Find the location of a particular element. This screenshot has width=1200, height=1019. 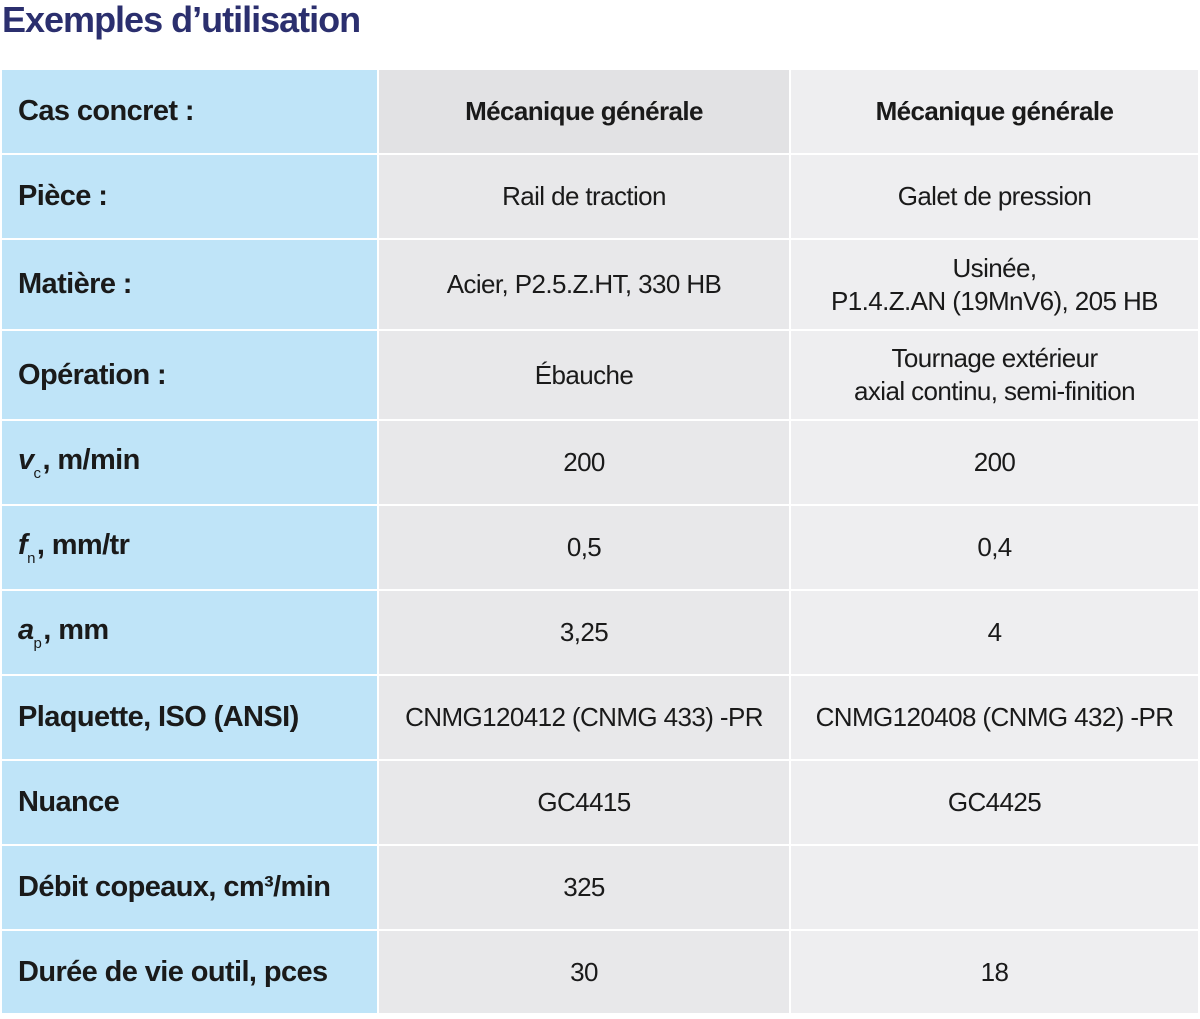

cell: 4 is located at coordinates (994, 632).